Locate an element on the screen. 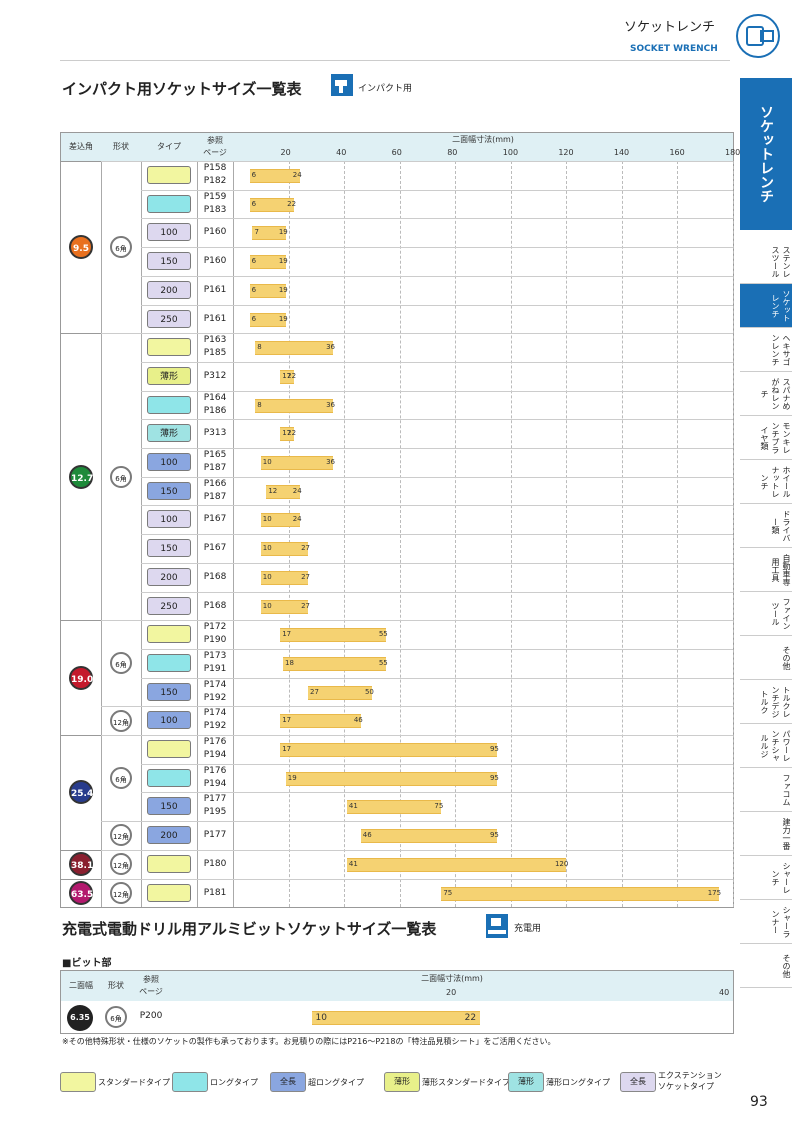 This screenshot has width=800, height=1131. drive-size-badge: 25.4 is located at coordinates (81, 792).